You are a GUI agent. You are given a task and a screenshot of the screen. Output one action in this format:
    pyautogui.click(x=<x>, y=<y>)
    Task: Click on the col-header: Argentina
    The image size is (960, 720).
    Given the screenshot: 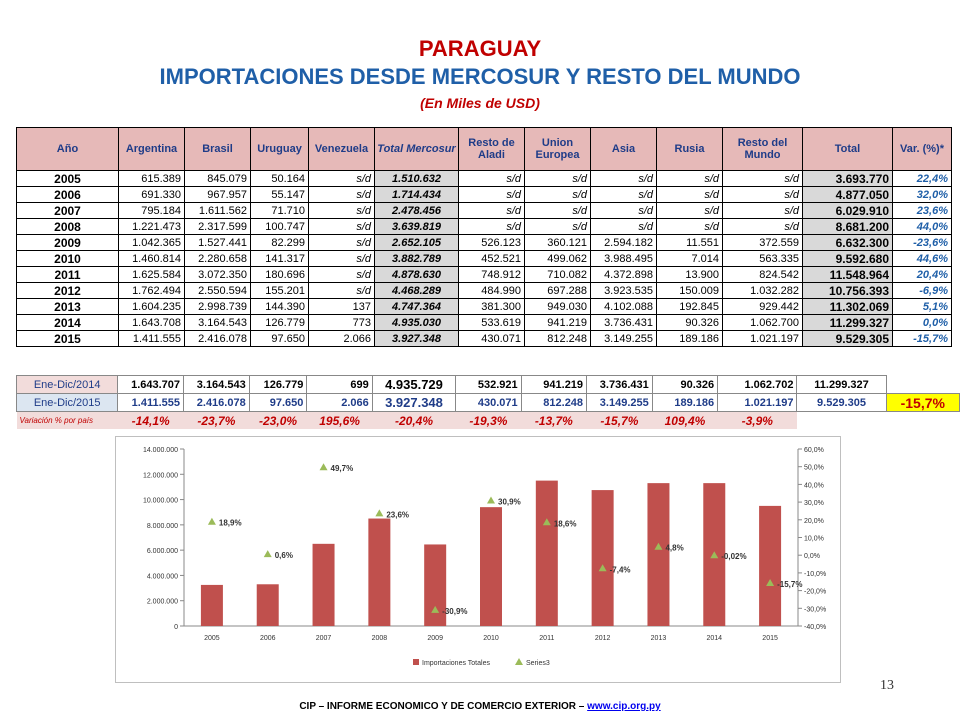 What is the action you would take?
    pyautogui.click(x=151, y=149)
    